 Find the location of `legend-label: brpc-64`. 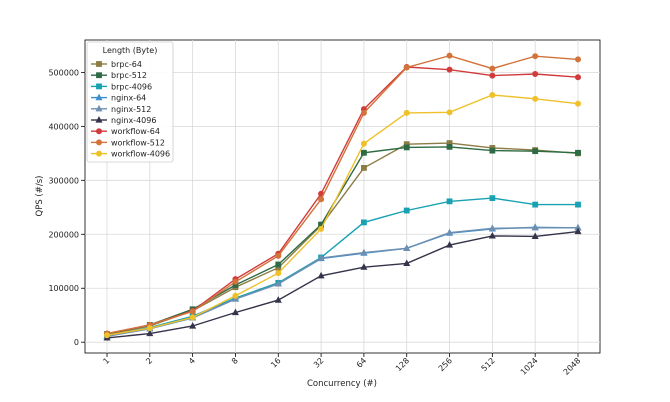

legend-label: brpc-64 is located at coordinates (126, 64).